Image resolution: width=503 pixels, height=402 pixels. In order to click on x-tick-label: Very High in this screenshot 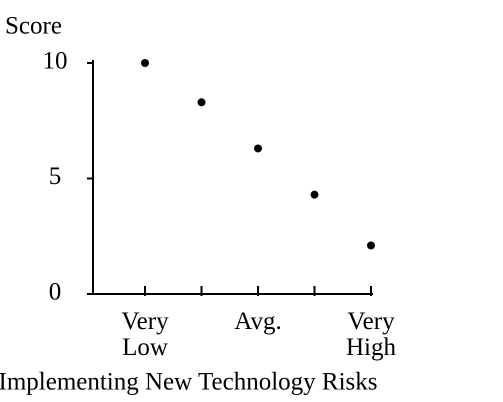, I will do `click(371, 334)`.